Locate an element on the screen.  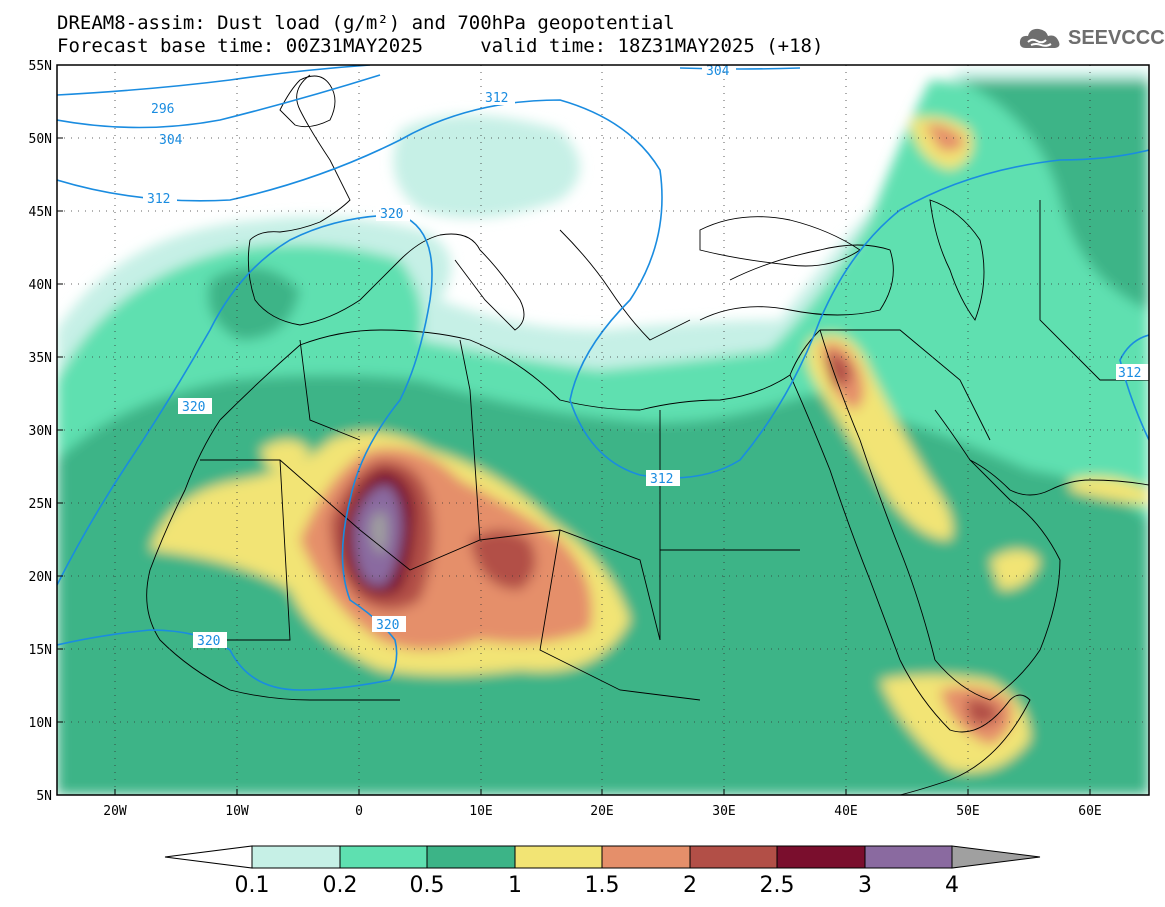
lon-label: 10W is located at coordinates (237, 811).